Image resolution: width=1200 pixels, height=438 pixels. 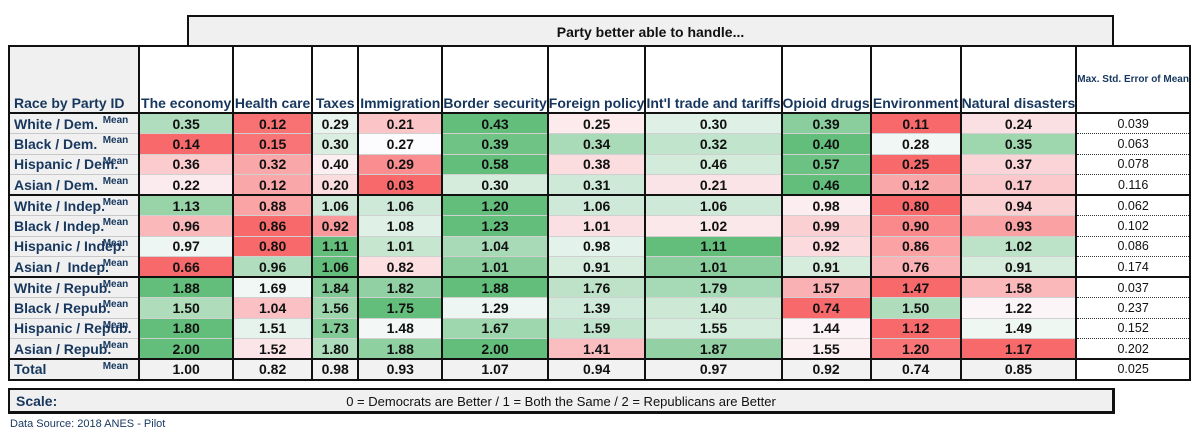 I want to click on row-label-text: Black / Indep., so click(x=59, y=225).